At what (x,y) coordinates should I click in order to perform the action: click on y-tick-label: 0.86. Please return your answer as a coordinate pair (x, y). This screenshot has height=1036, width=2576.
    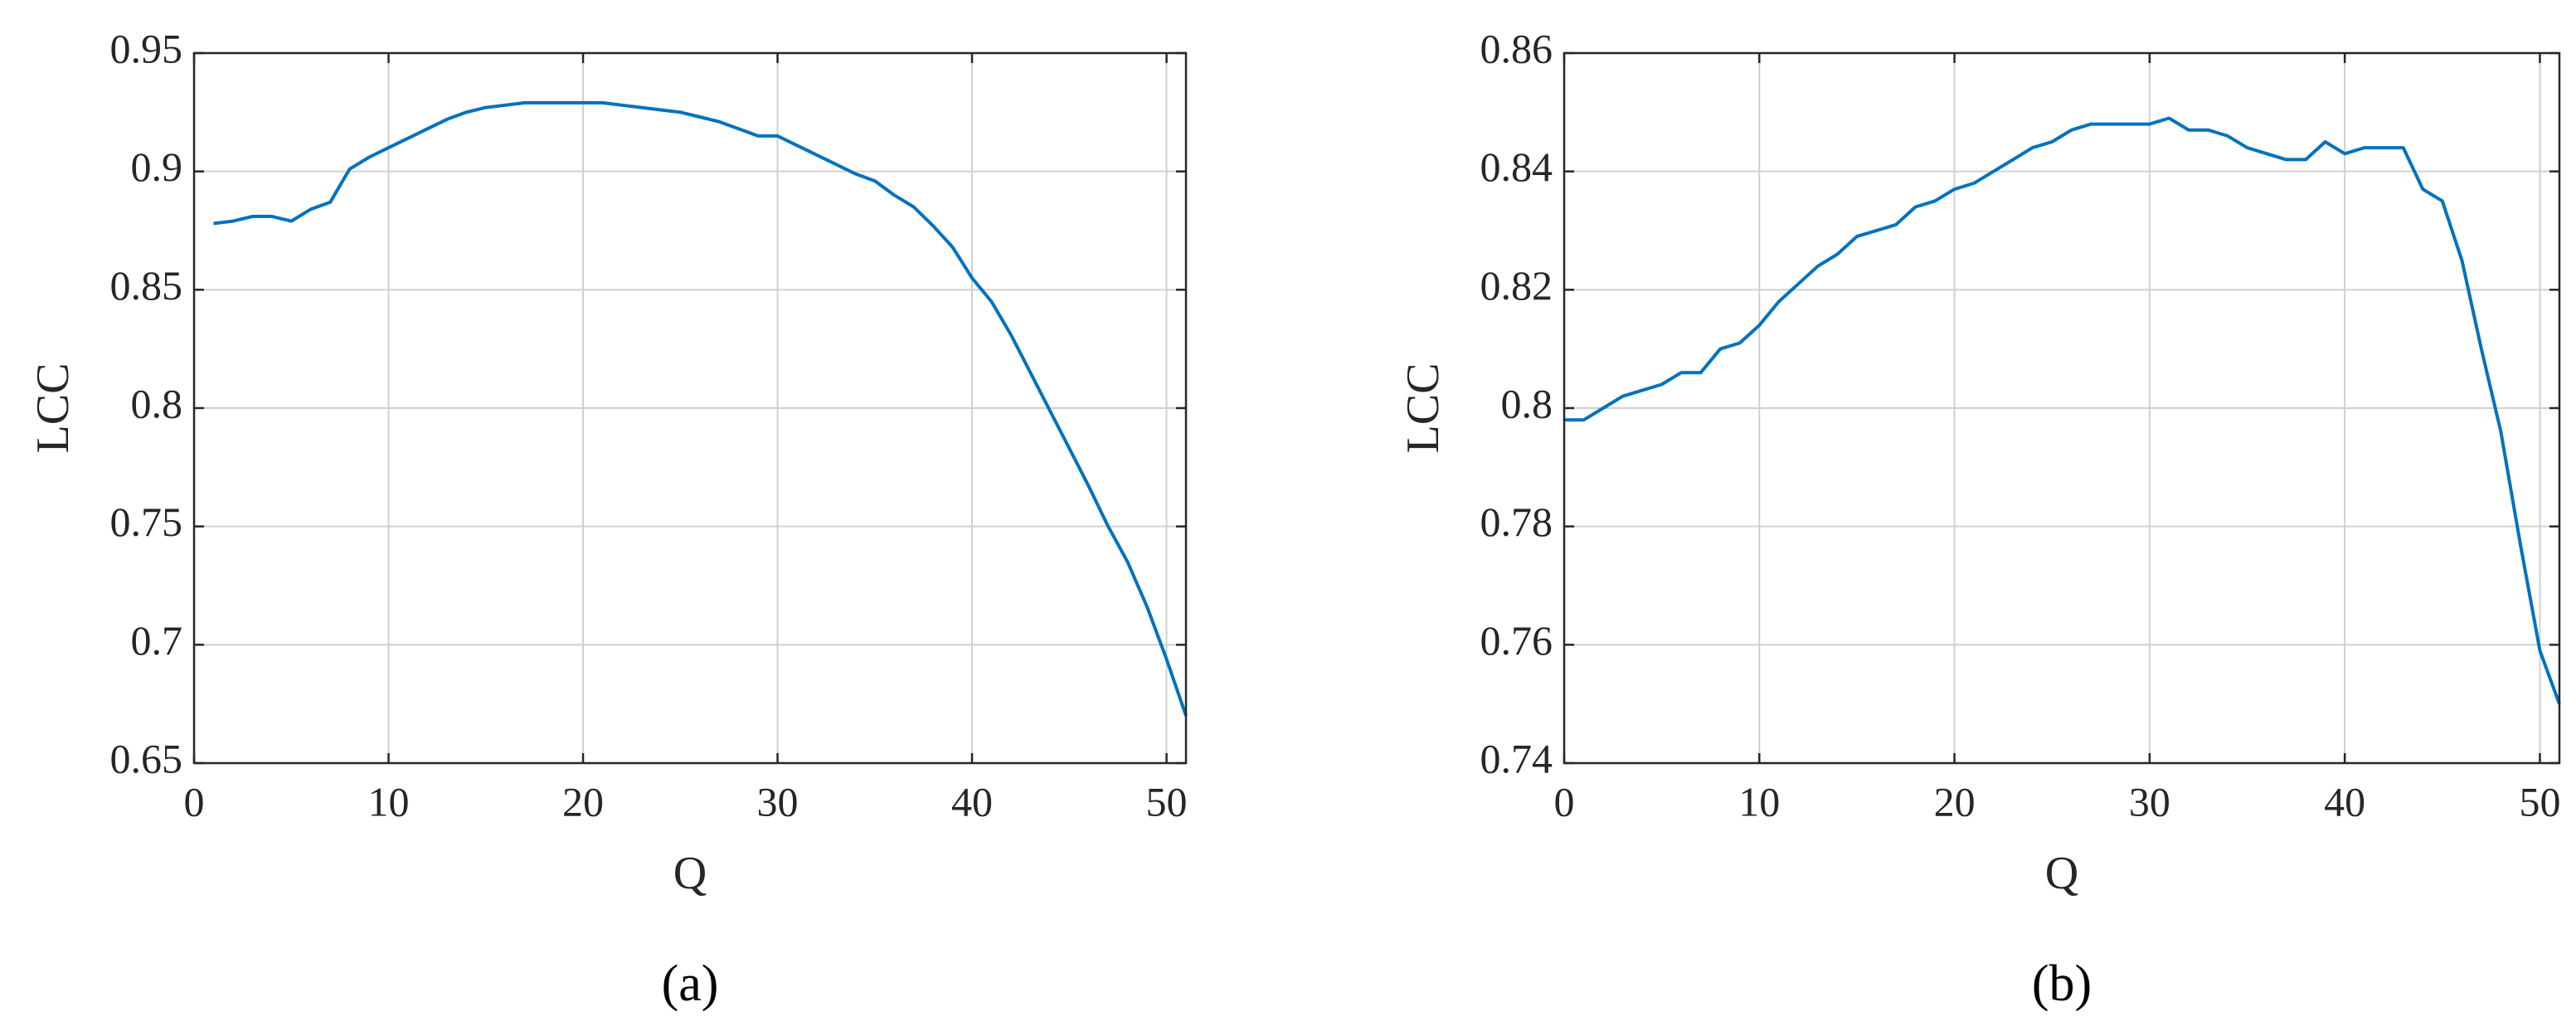
    Looking at the image, I should click on (1517, 48).